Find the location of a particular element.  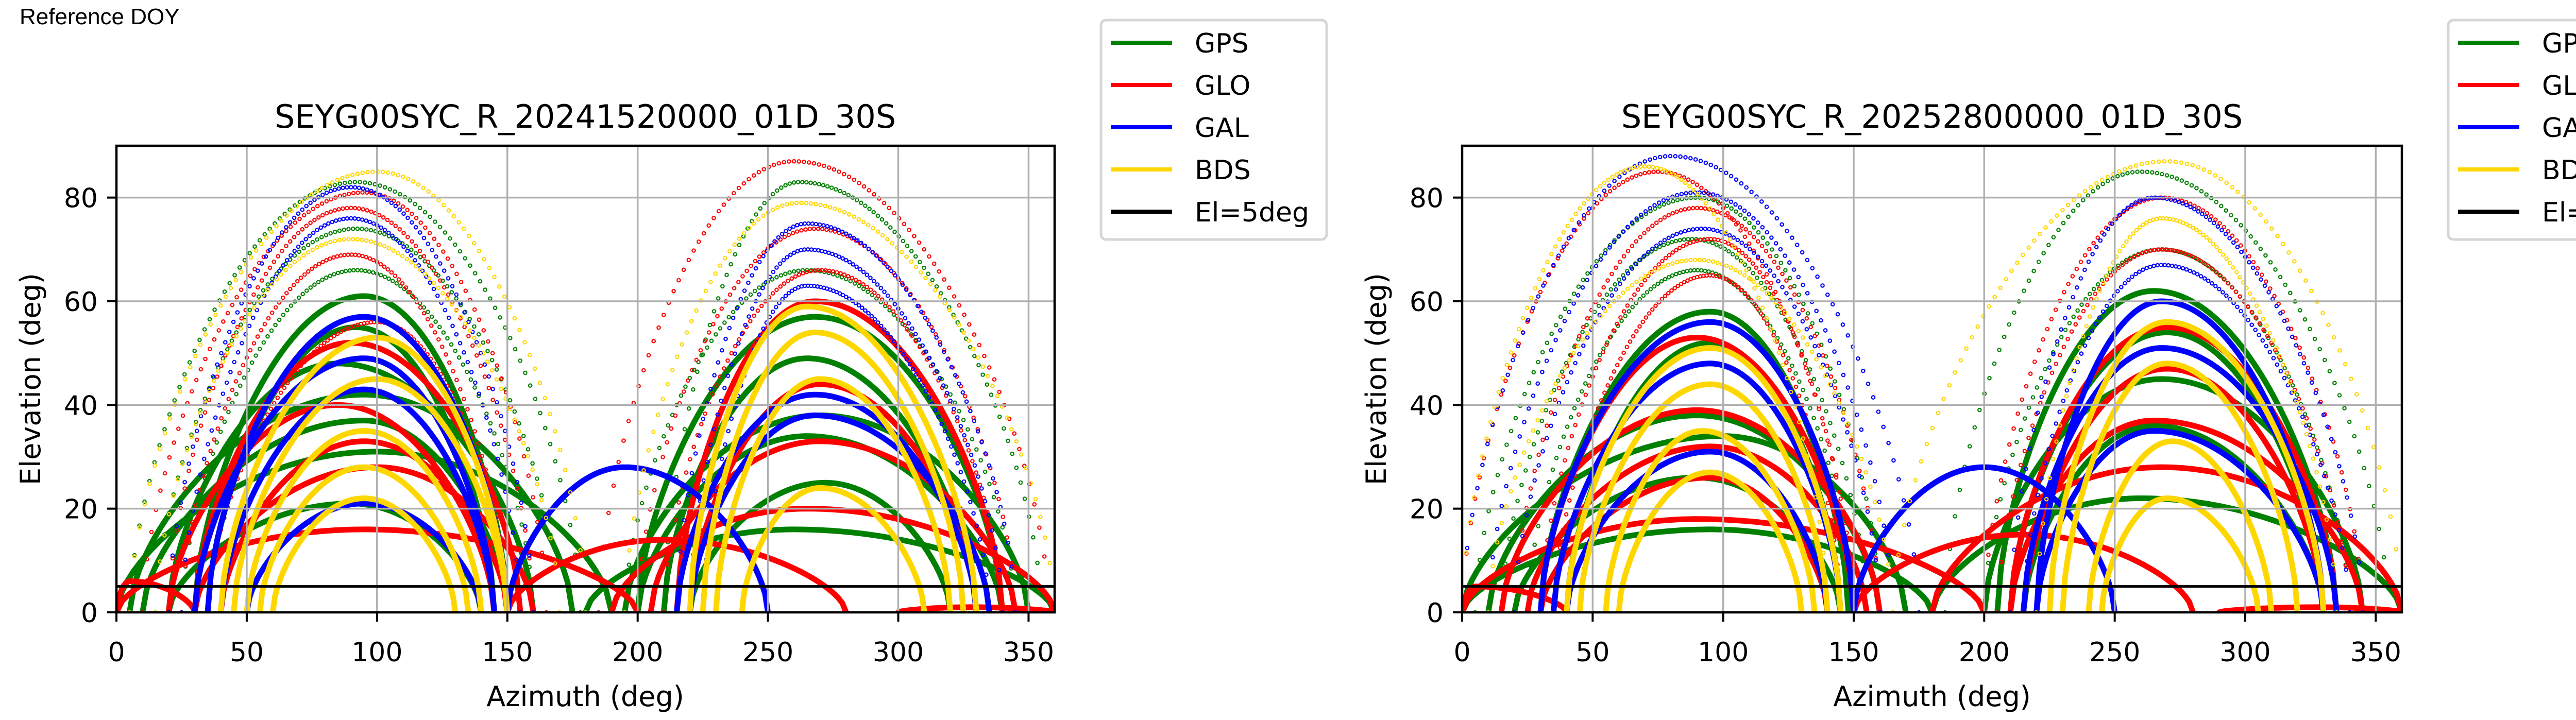

satellite-pass is located at coordinates (357, 499).